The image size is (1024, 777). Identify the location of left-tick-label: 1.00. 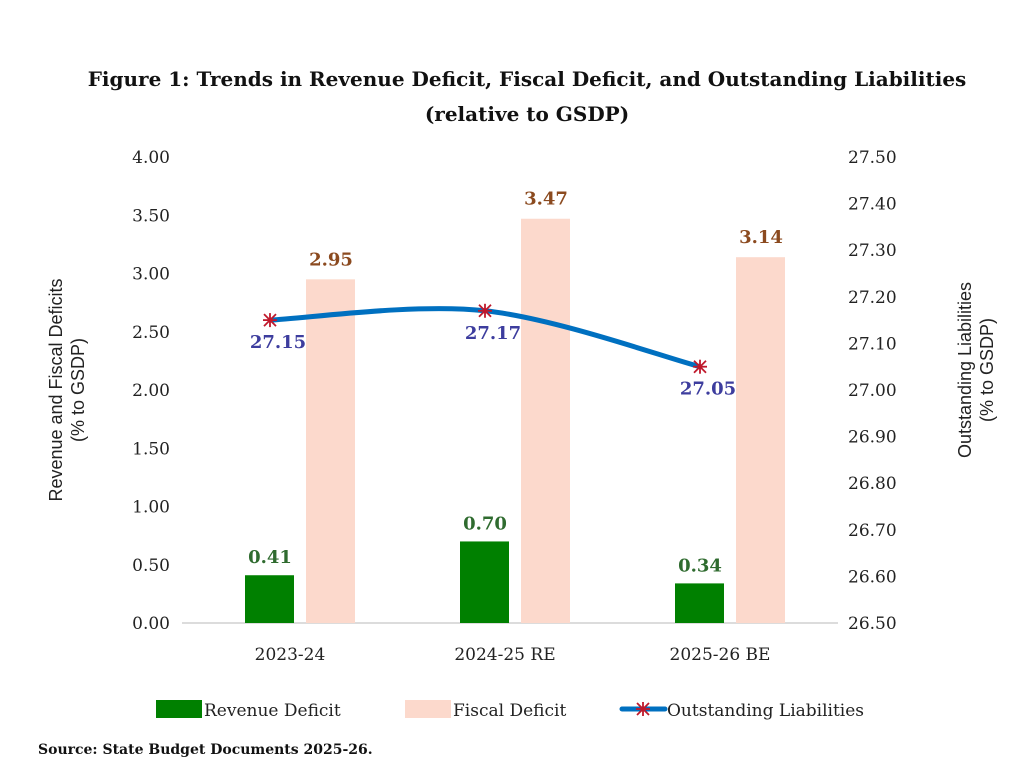
(151, 508).